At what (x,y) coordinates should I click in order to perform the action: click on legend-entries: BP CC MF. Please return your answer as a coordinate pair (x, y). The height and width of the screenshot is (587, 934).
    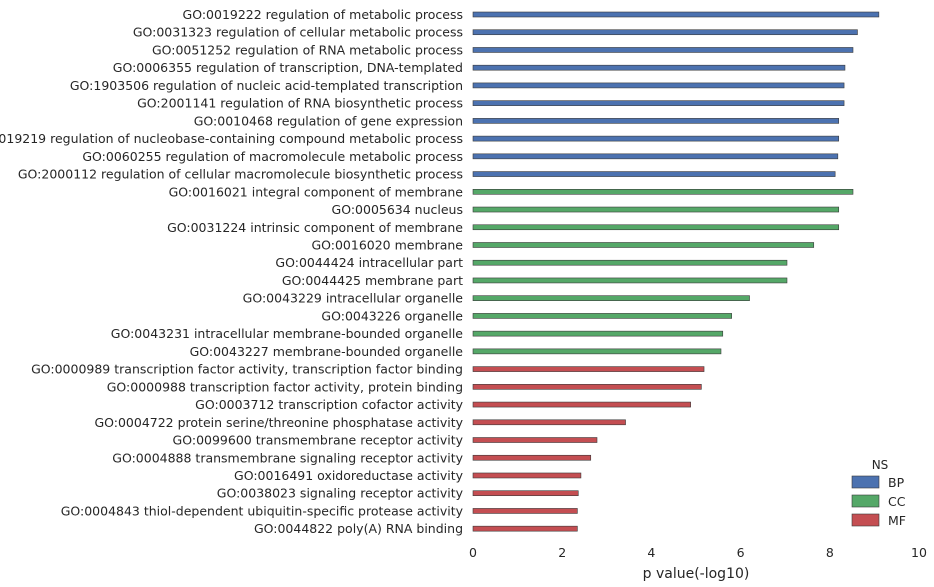
    Looking at the image, I should click on (878, 501).